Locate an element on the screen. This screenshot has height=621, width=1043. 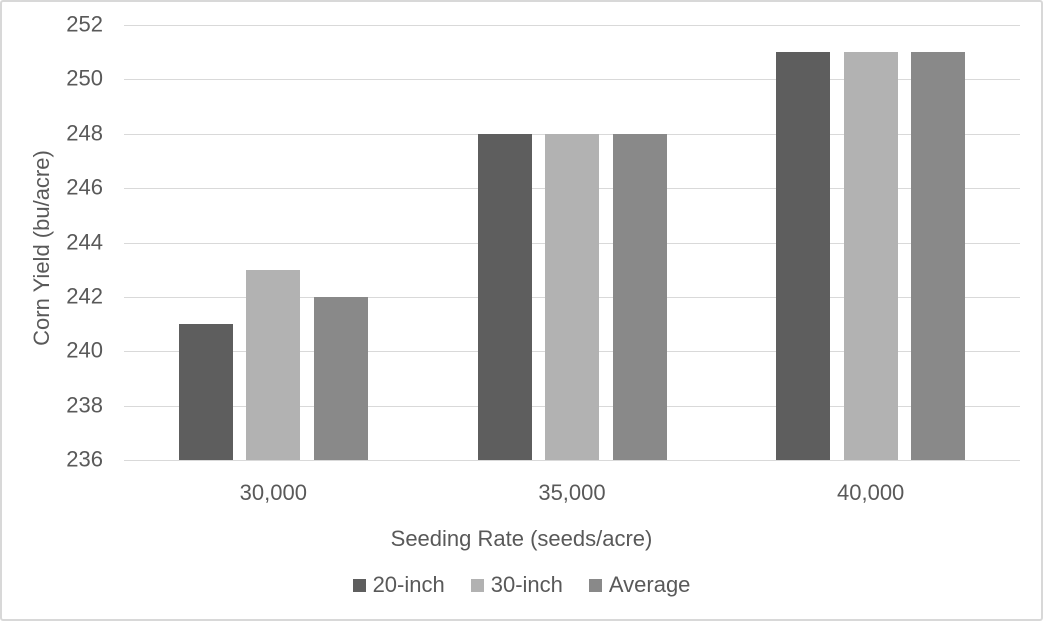
legend-item-30-inch: 30-inch is located at coordinates (516, 585).